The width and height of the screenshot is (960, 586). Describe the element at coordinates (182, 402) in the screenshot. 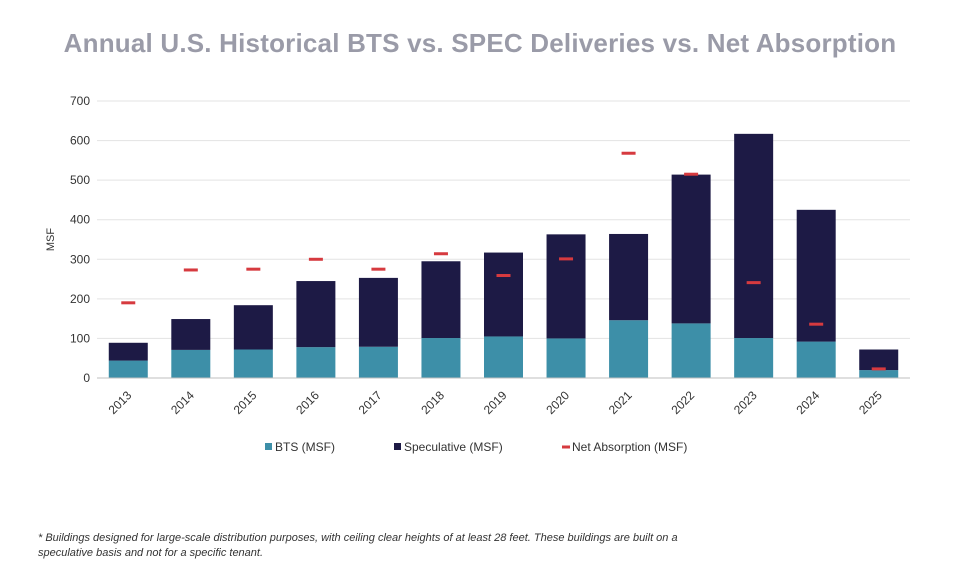

I see `x-tick-label: 2014` at that location.